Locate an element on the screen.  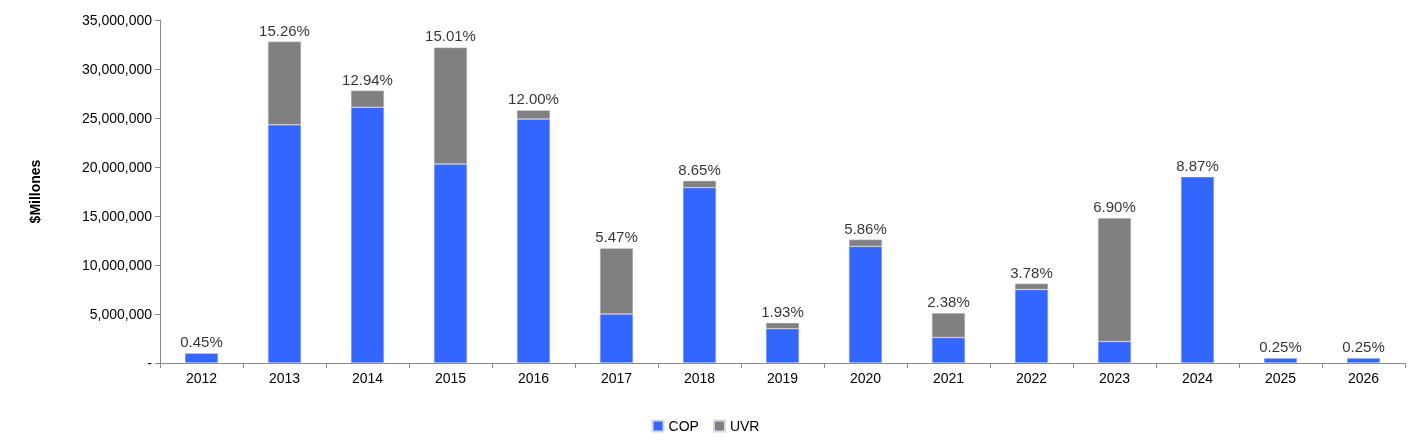
annotation: 6.90% is located at coordinates (1114, 206).